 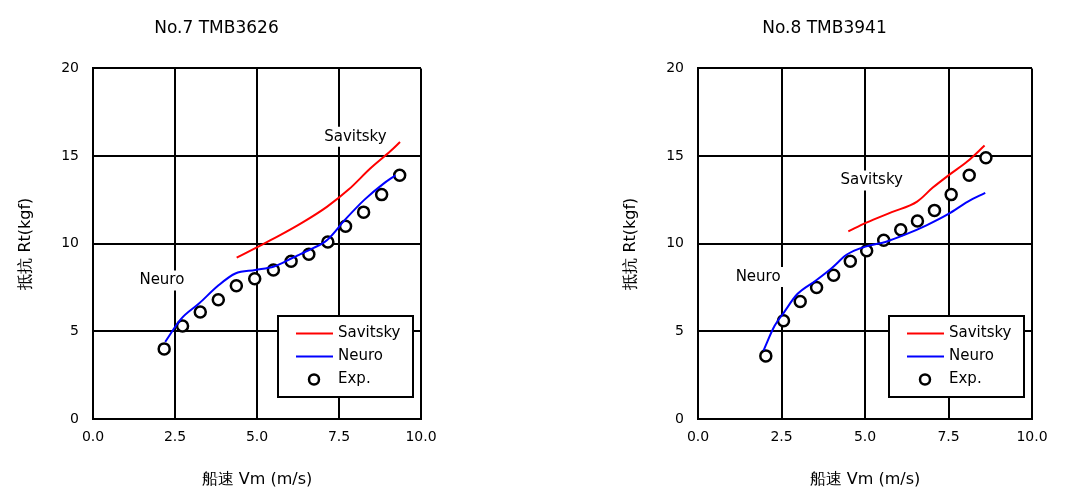 I want to click on chart-title: No.7 TMB3626, so click(x=216, y=26).